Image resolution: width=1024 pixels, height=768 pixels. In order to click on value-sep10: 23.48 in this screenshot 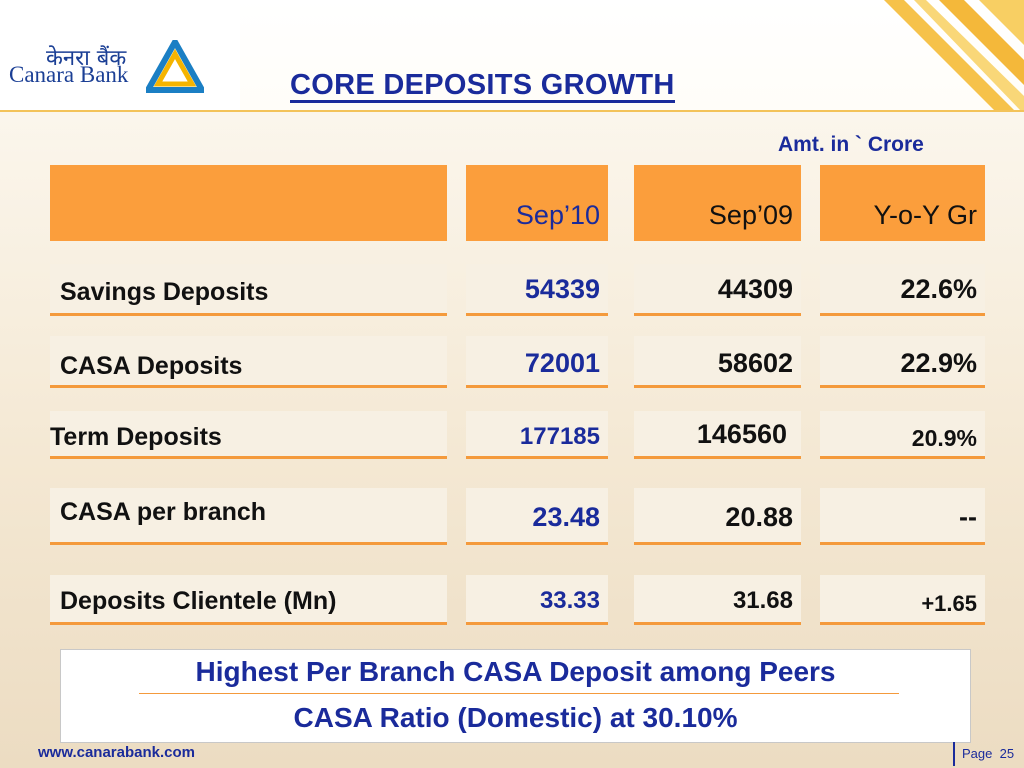, I will do `click(566, 517)`.